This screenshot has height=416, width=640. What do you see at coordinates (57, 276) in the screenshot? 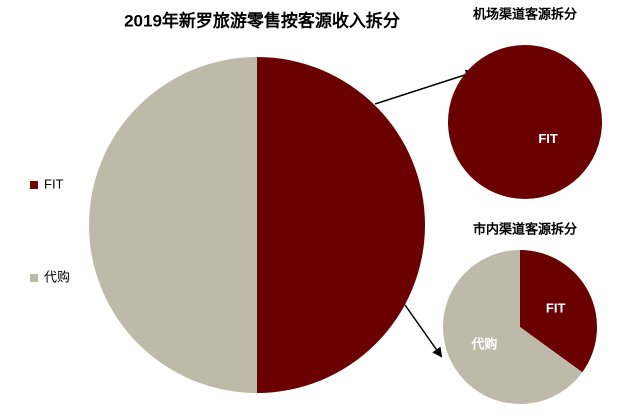
I see `legend-label: 代购` at bounding box center [57, 276].